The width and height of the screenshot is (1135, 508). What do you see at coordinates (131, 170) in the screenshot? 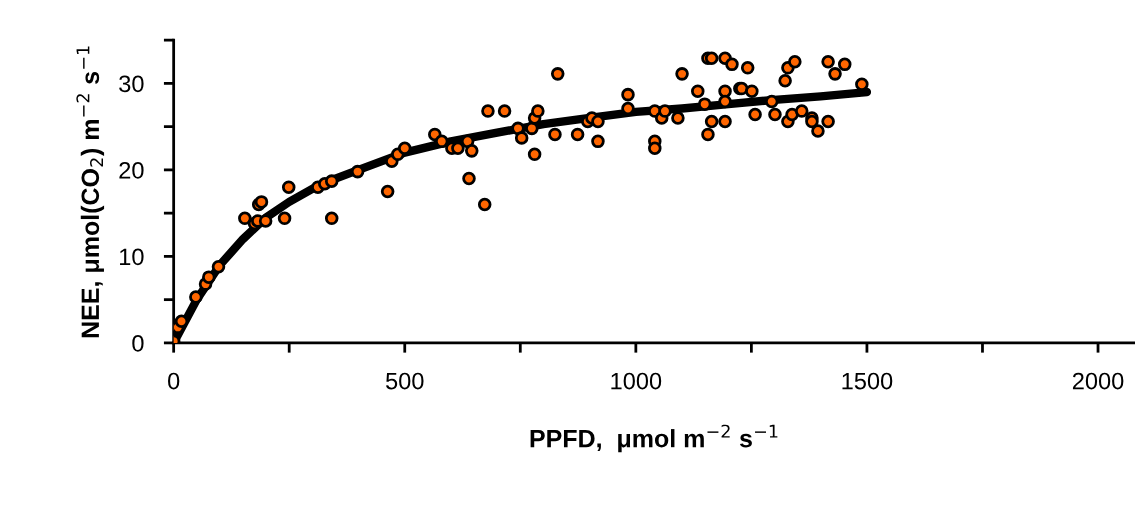
I see `y-tick-label: 20` at bounding box center [131, 170].